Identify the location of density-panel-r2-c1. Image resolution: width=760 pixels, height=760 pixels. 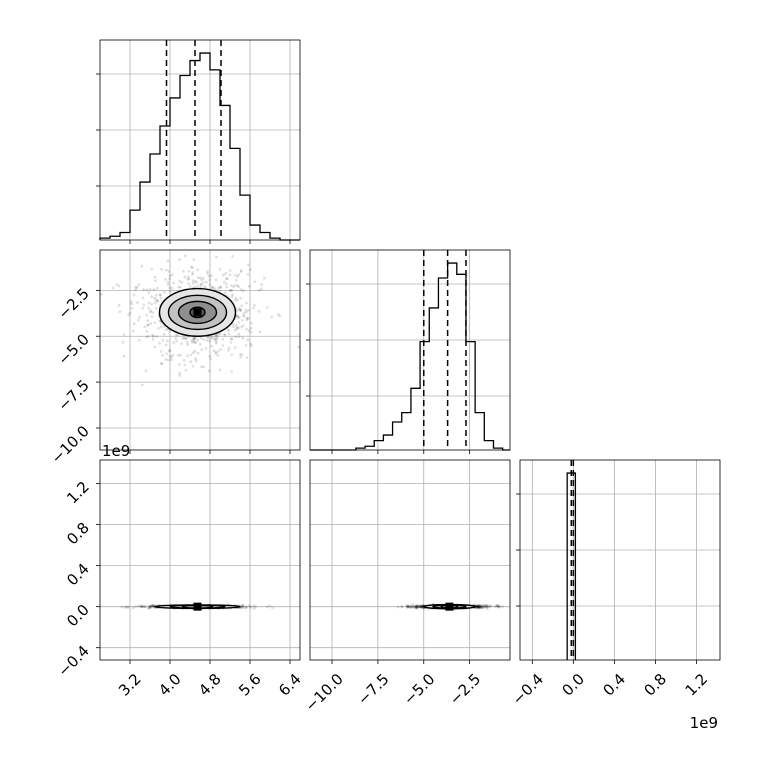
(450, 606).